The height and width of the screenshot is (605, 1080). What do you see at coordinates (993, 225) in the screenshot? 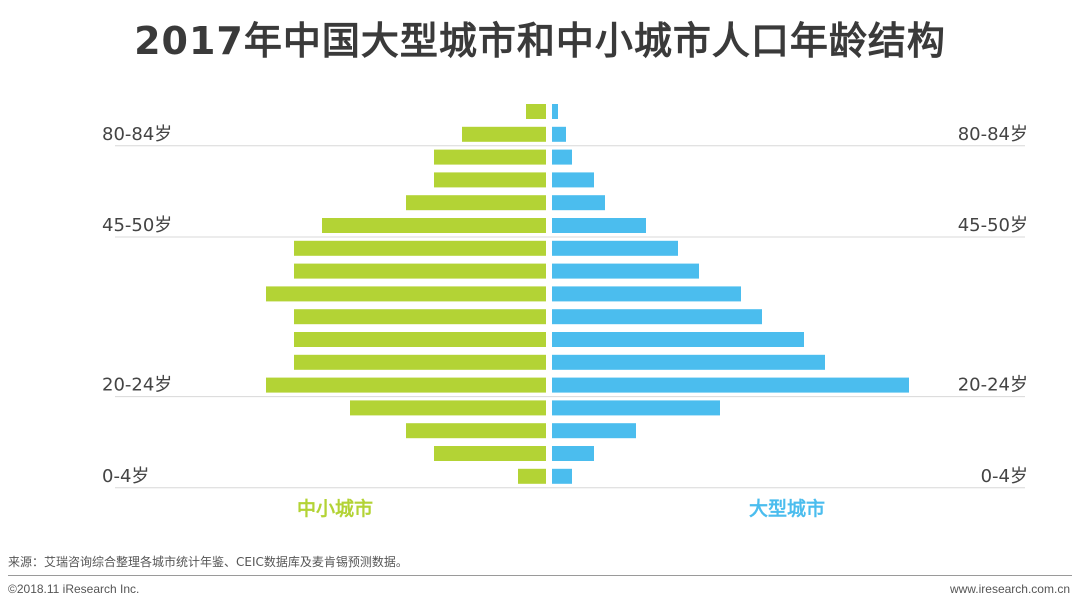
I see `age-tick-label-right: 45-50岁` at bounding box center [993, 225].